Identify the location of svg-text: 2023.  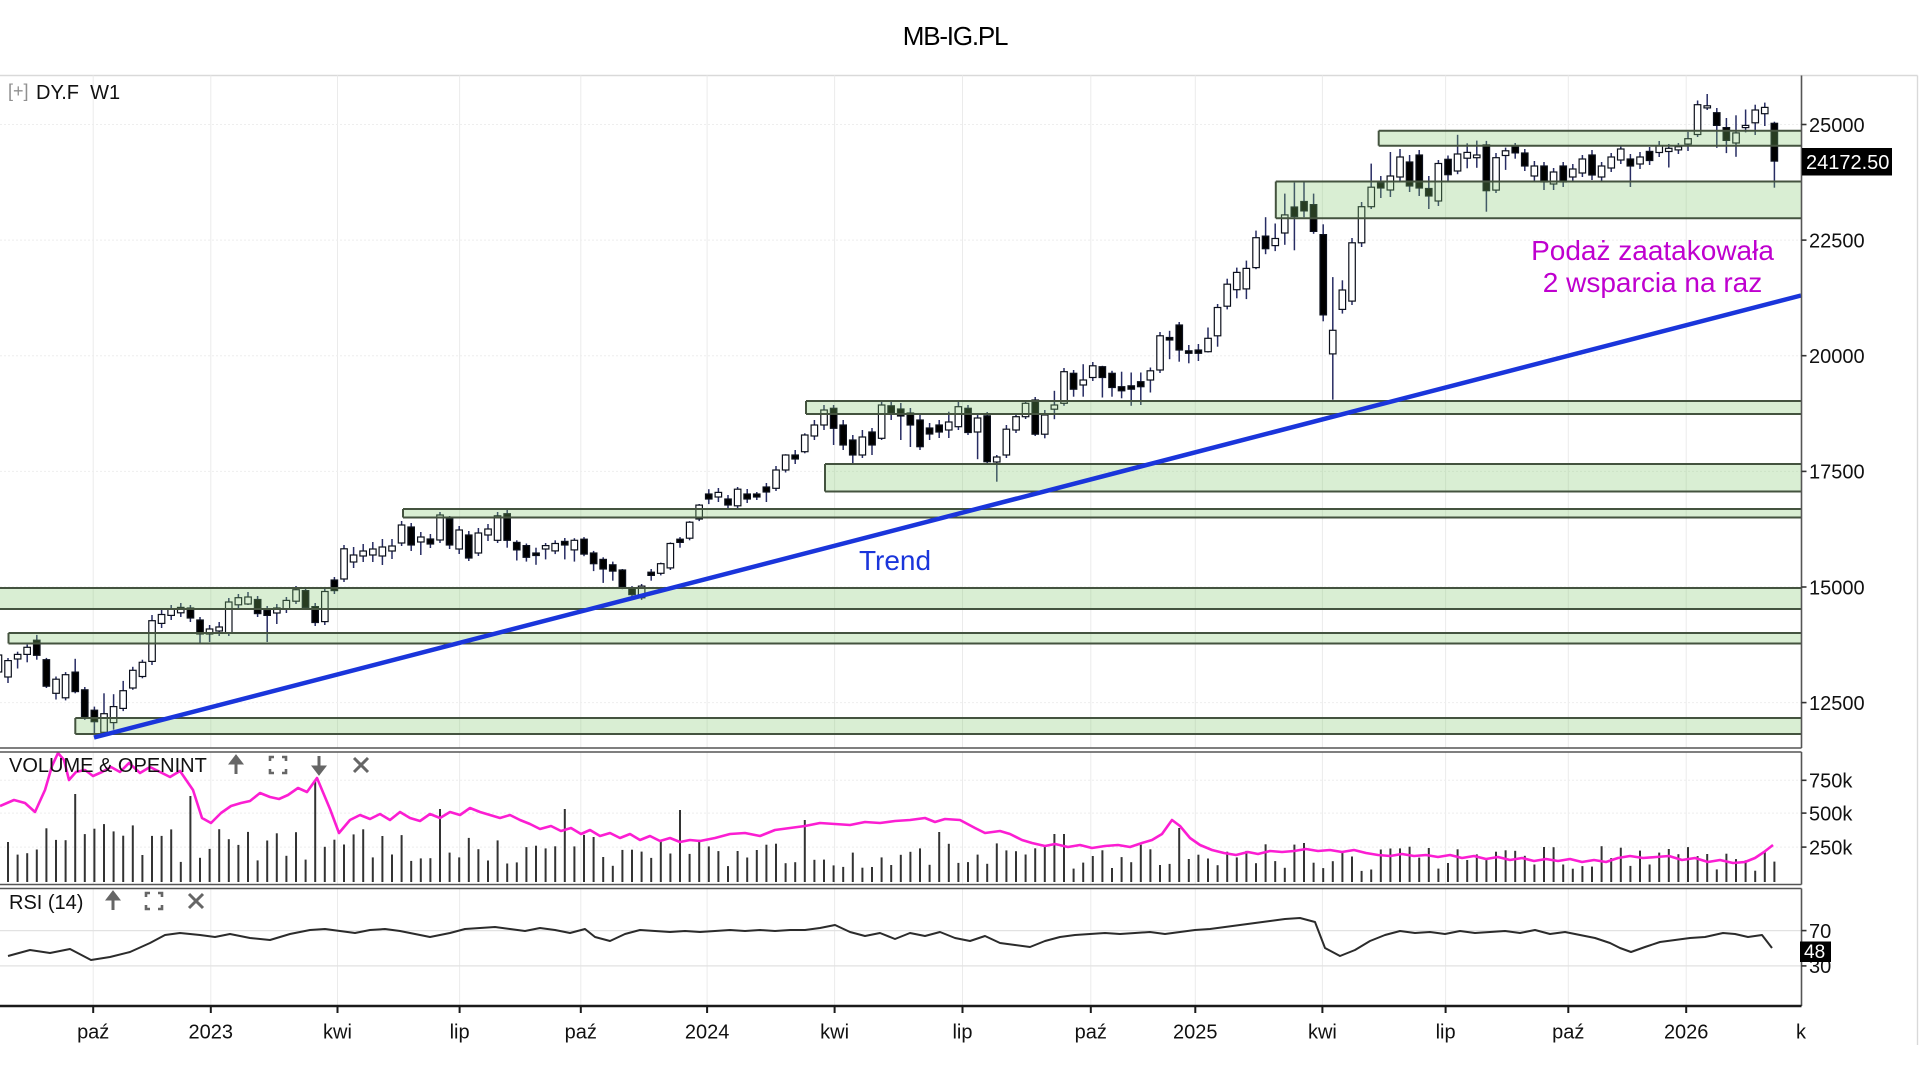
(211, 1033).